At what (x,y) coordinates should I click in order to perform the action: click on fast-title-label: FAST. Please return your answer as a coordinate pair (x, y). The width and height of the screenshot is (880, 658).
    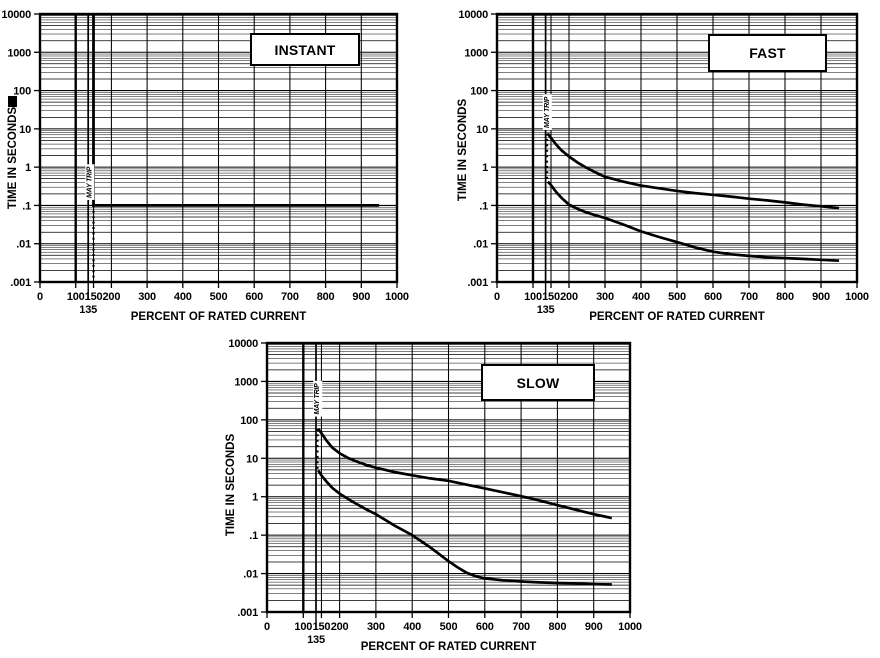
    Looking at the image, I should click on (767, 53).